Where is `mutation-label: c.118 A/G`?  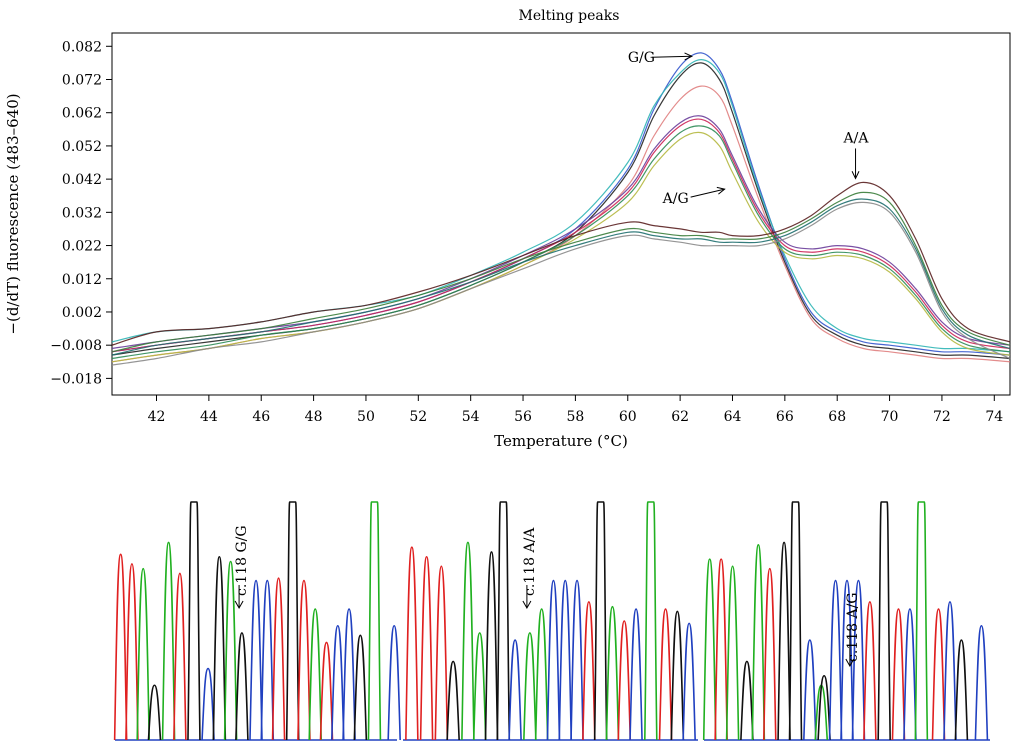 mutation-label: c.118 A/G is located at coordinates (853, 627).